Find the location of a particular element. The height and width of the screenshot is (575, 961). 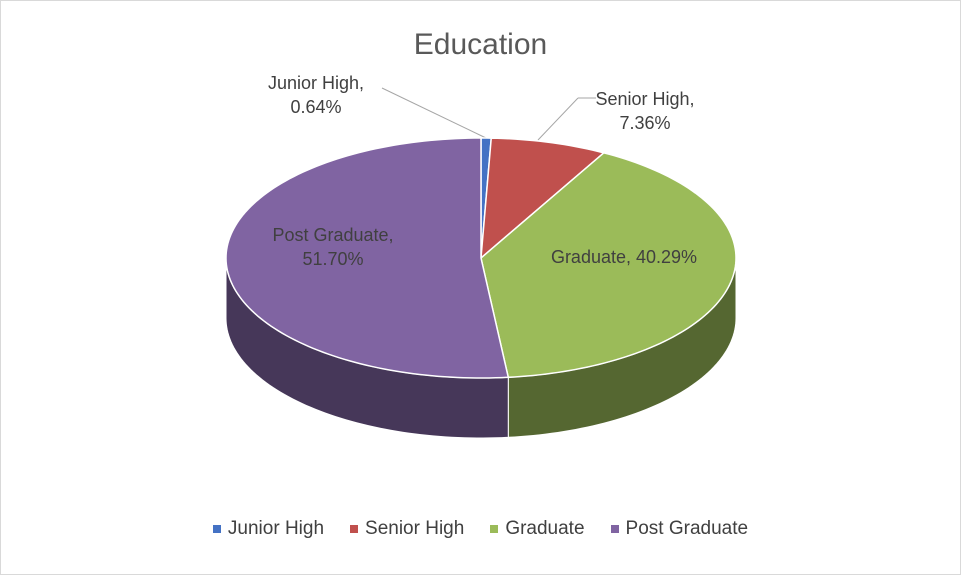

data-label: Senior High, 7.36% is located at coordinates (645, 111).